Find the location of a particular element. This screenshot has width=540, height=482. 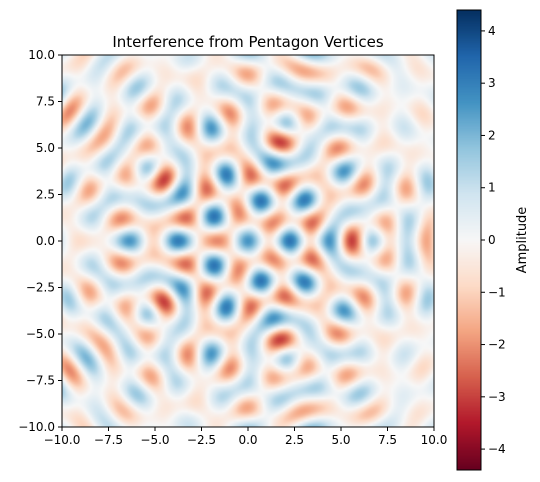

y-tick-label: −10.0 is located at coordinates (36, 427).